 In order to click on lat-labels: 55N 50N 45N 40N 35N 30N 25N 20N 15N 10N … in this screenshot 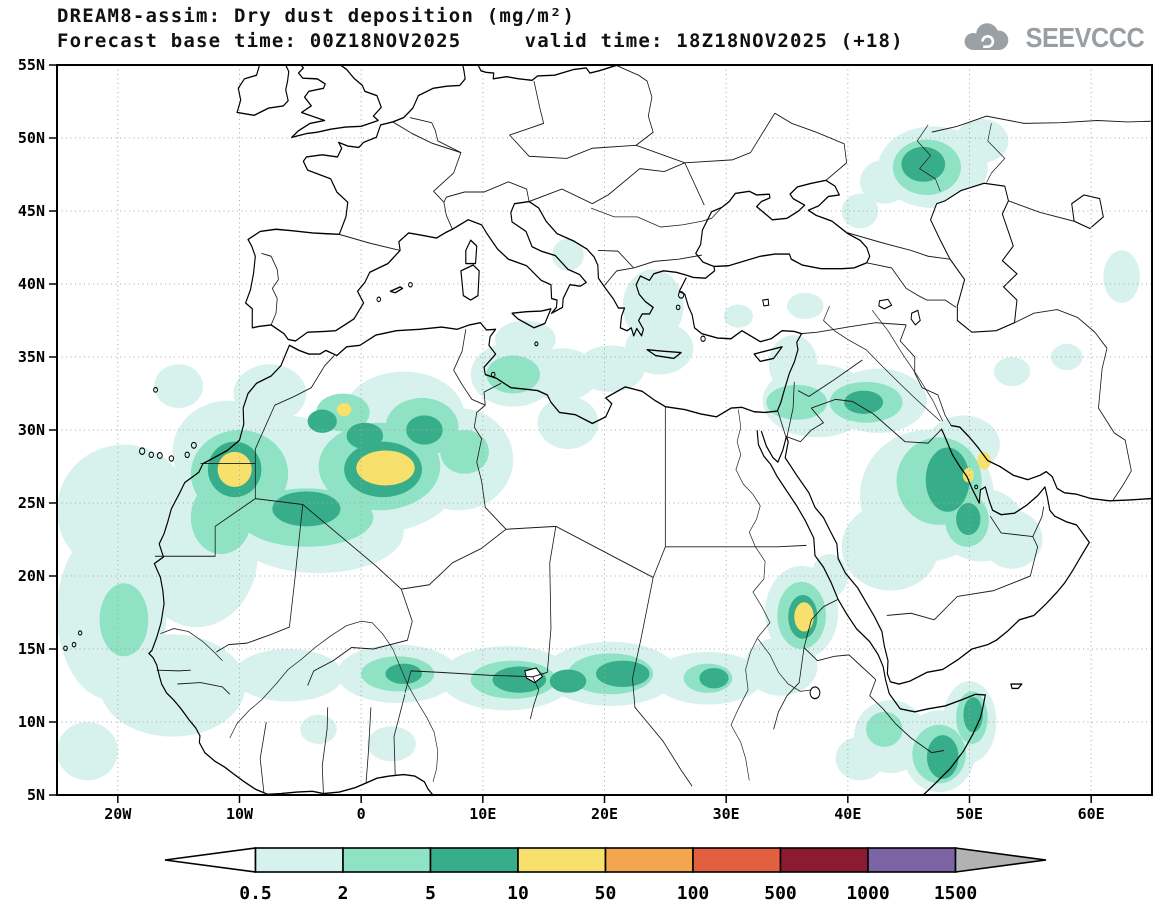, I will do `click(31, 430)`.